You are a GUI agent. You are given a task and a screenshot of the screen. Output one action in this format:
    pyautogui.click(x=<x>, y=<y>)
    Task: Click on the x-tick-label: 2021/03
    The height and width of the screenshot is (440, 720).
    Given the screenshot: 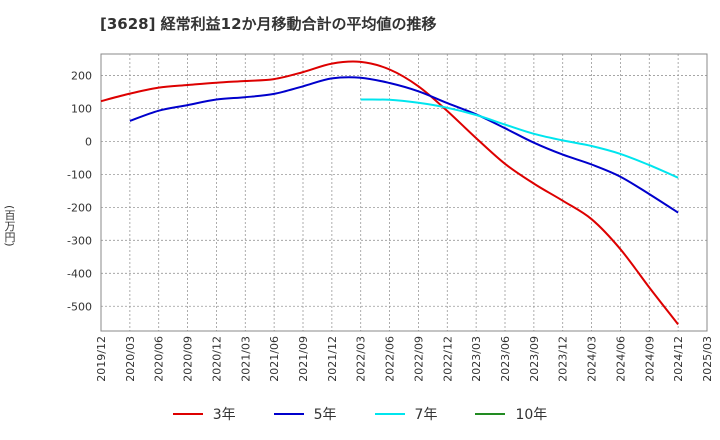 What is the action you would take?
    pyautogui.click(x=245, y=359)
    